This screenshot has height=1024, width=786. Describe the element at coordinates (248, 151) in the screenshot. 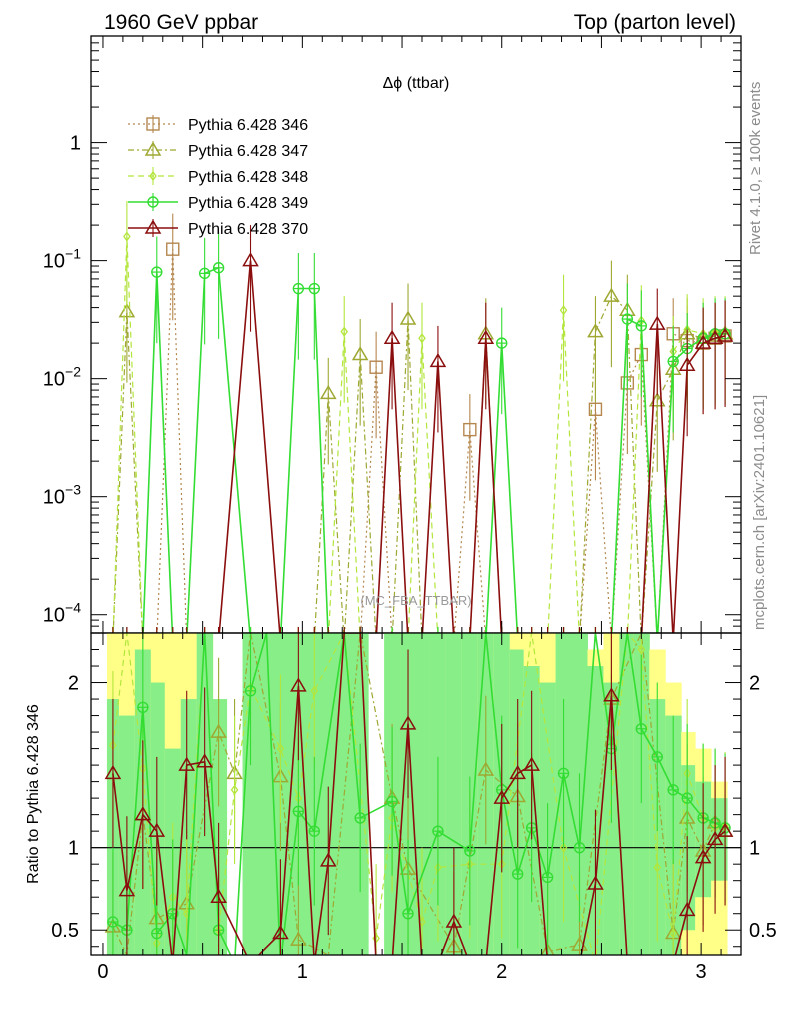

I see `legend-label: Pythia 6.428 347` at that location.